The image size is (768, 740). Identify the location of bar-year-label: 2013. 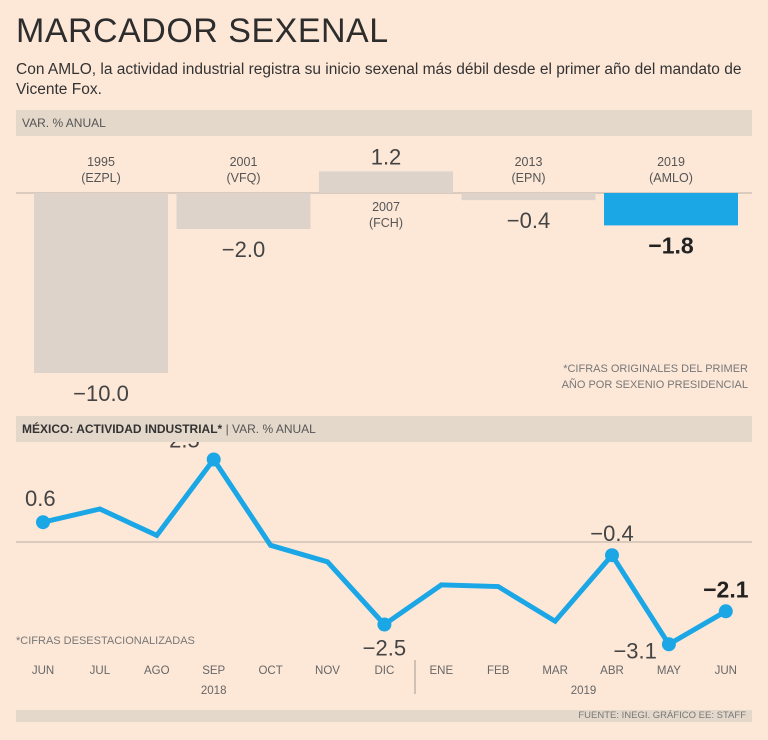
(529, 162).